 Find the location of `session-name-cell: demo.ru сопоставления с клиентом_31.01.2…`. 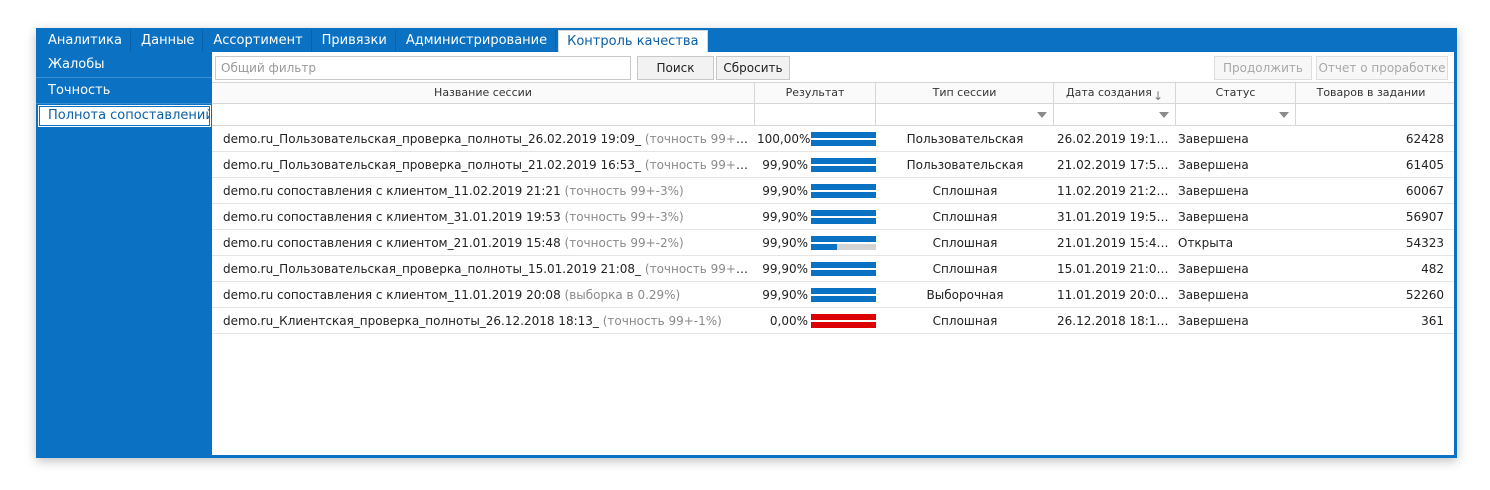

session-name-cell: demo.ru сопоставления с клиентом_31.01.2… is located at coordinates (483, 216).